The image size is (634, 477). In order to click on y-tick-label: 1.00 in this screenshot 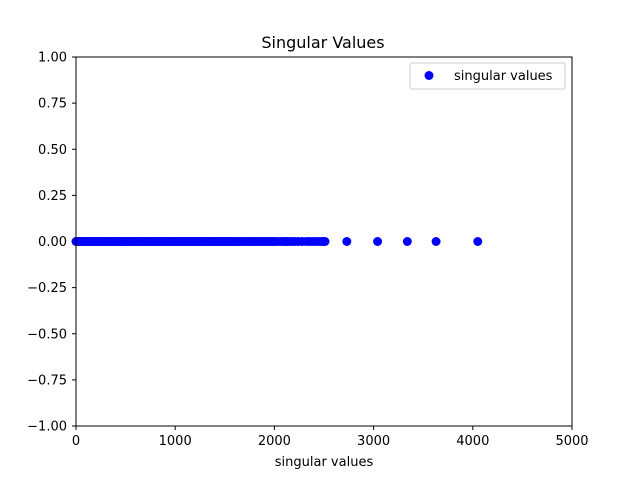, I will do `click(52, 58)`.